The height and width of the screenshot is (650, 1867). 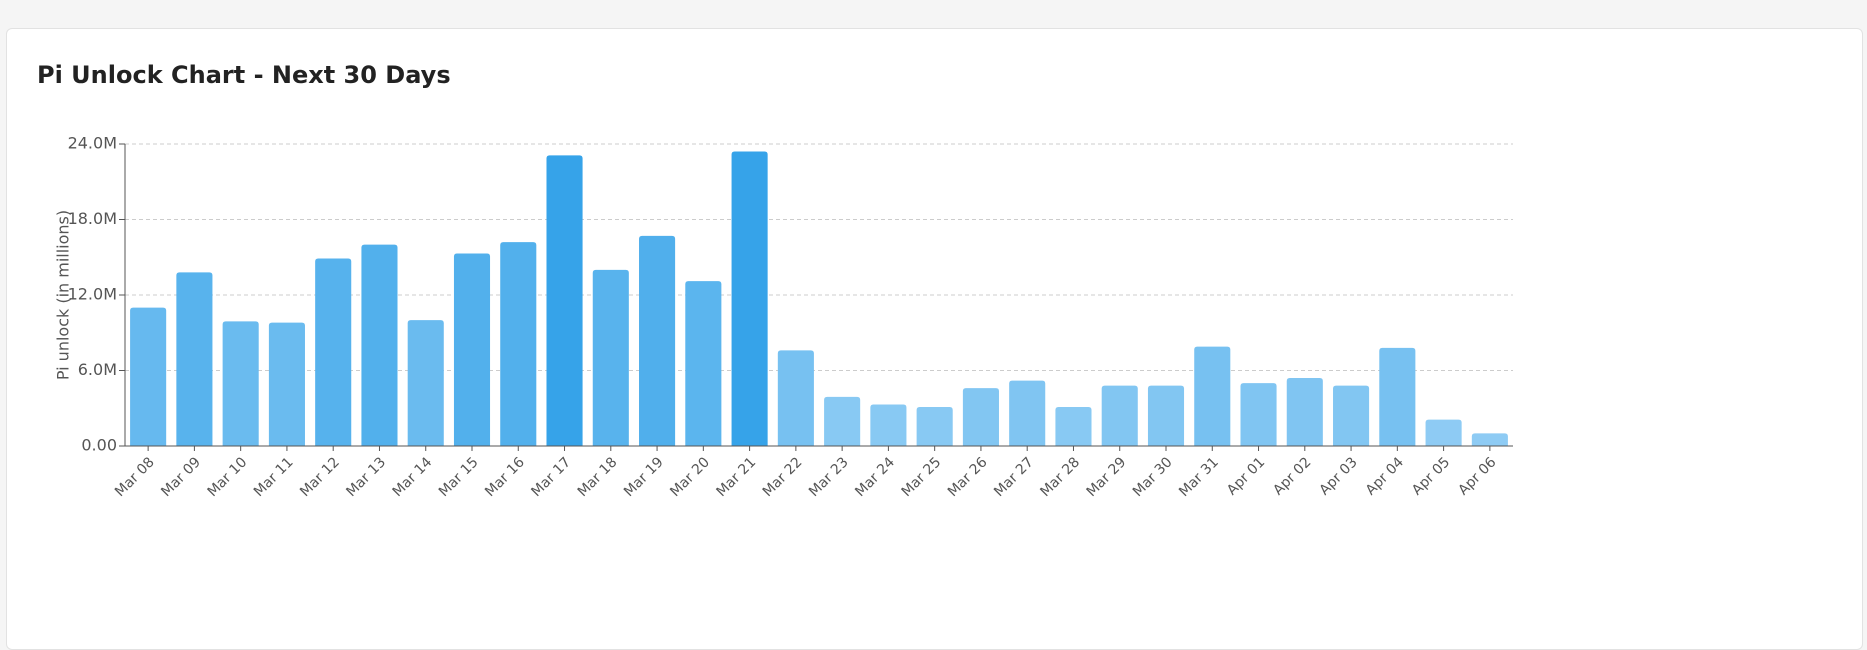 What do you see at coordinates (1014, 477) in the screenshot?
I see `x-tick-label: Mar 27` at bounding box center [1014, 477].